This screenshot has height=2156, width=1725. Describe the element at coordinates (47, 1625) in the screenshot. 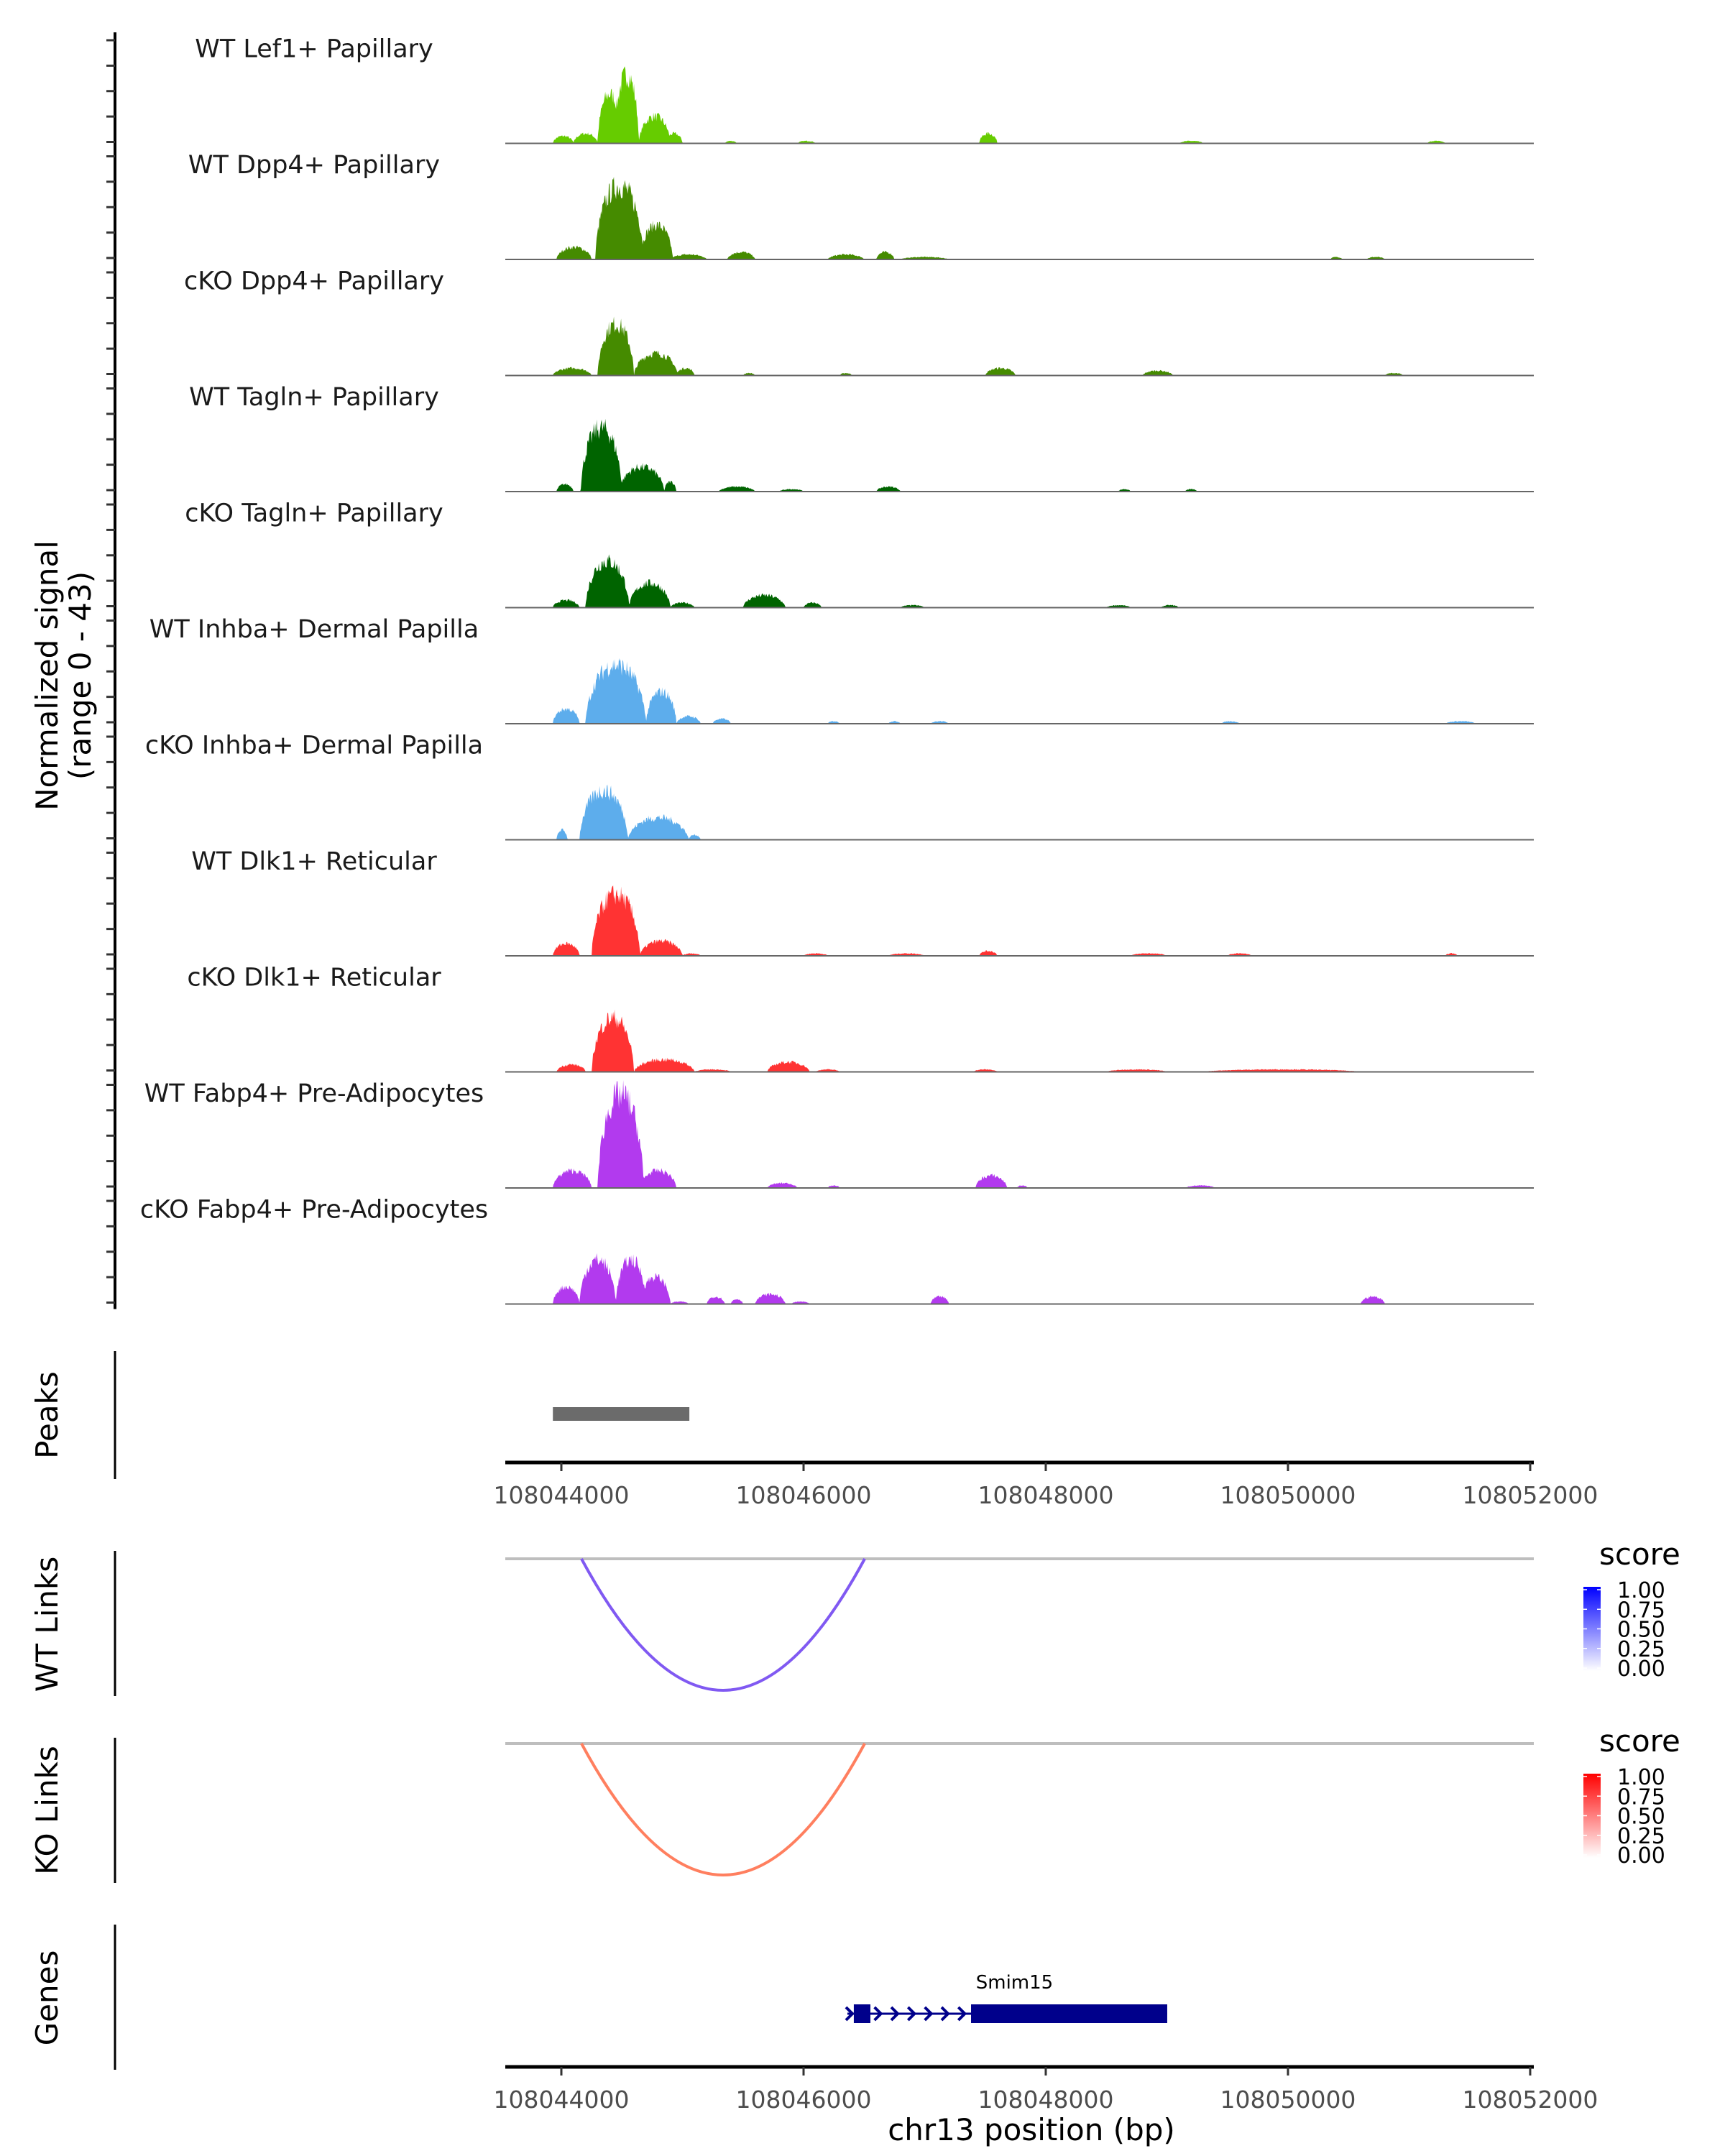

I see `wt-links-track-label: WT Links` at that location.